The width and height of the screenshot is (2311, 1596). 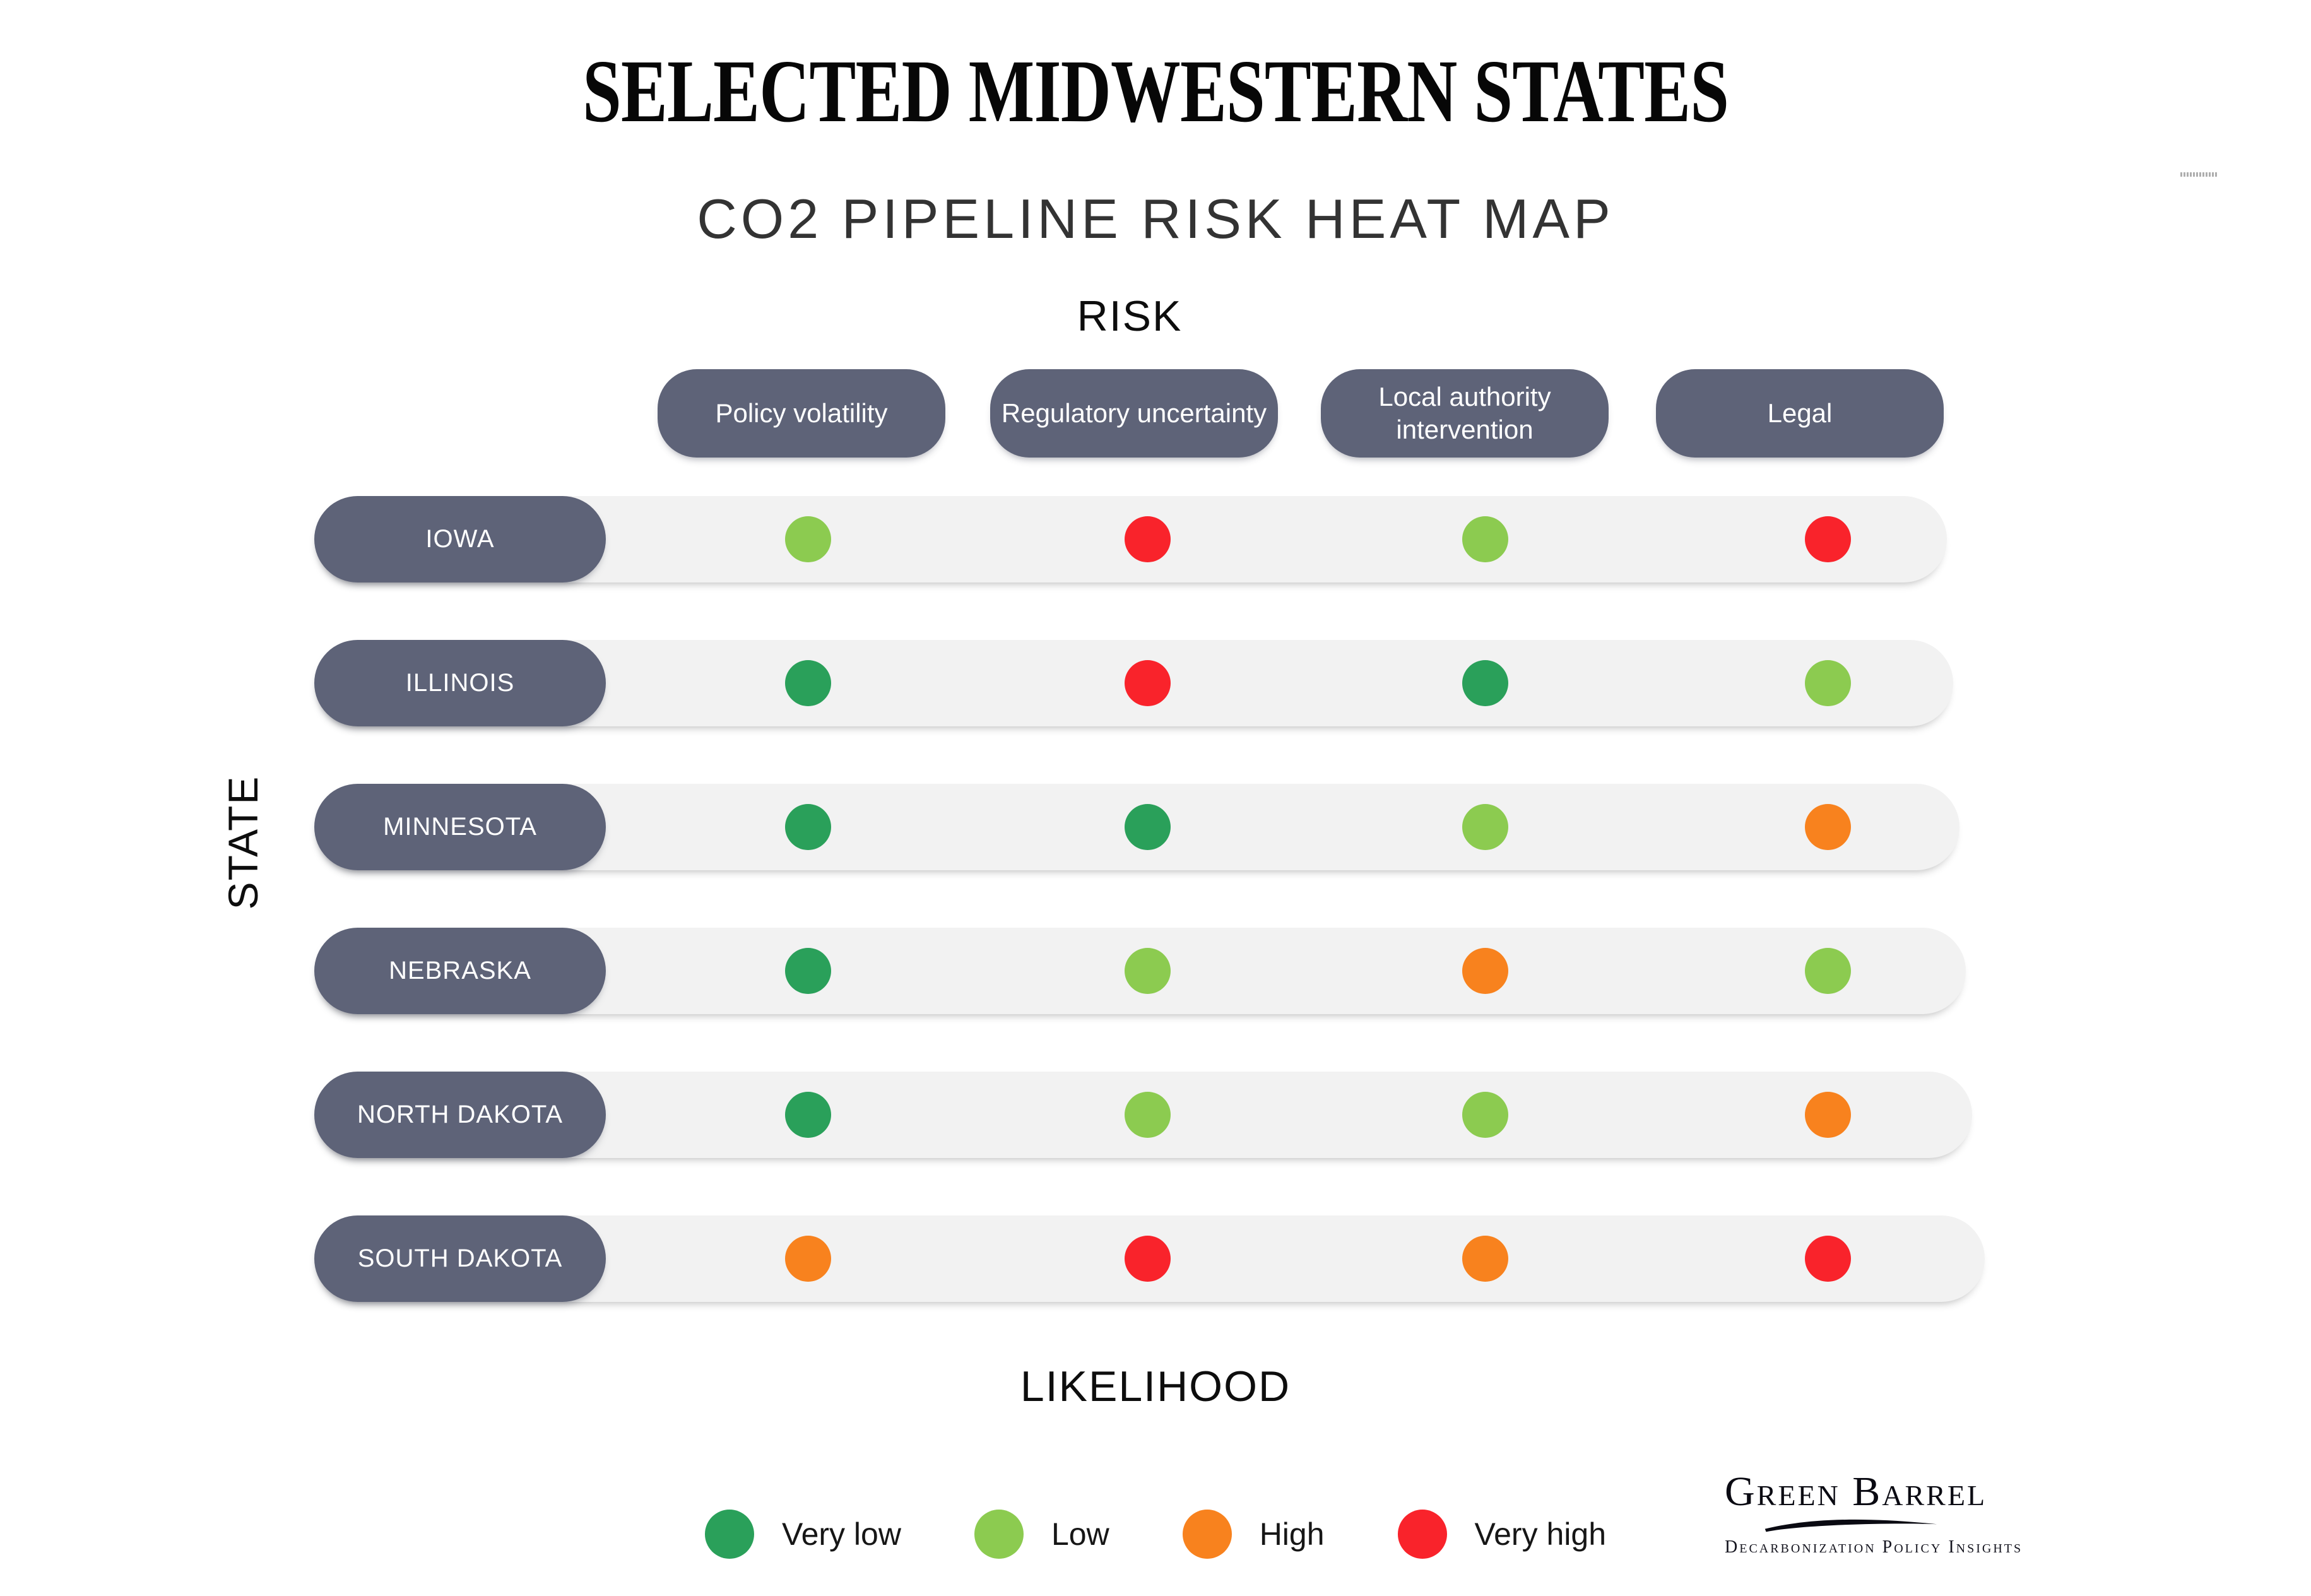 What do you see at coordinates (1253, 1534) in the screenshot?
I see `legend-item: High` at bounding box center [1253, 1534].